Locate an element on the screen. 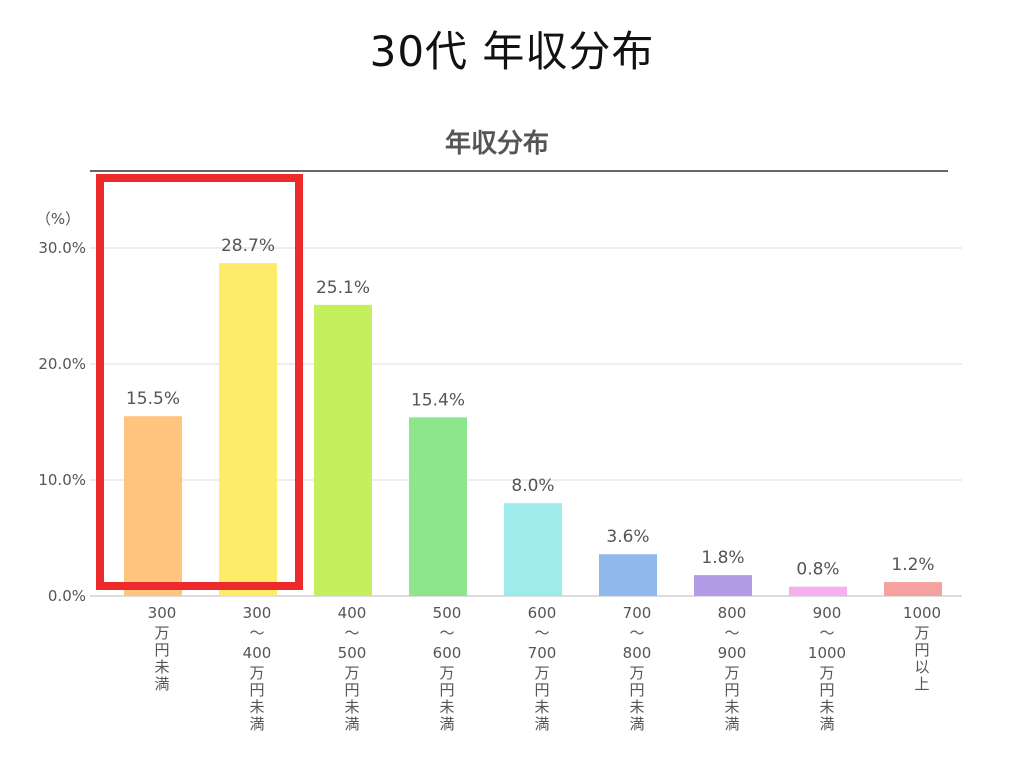 Image resolution: width=1024 pixels, height=768 pixels. y-axis-unit-label: （%） is located at coordinates (58, 219).